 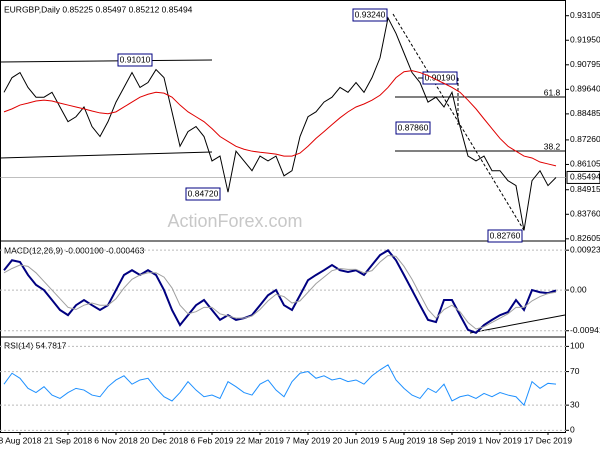 I want to click on y-tick-label: 30, so click(x=575, y=404).